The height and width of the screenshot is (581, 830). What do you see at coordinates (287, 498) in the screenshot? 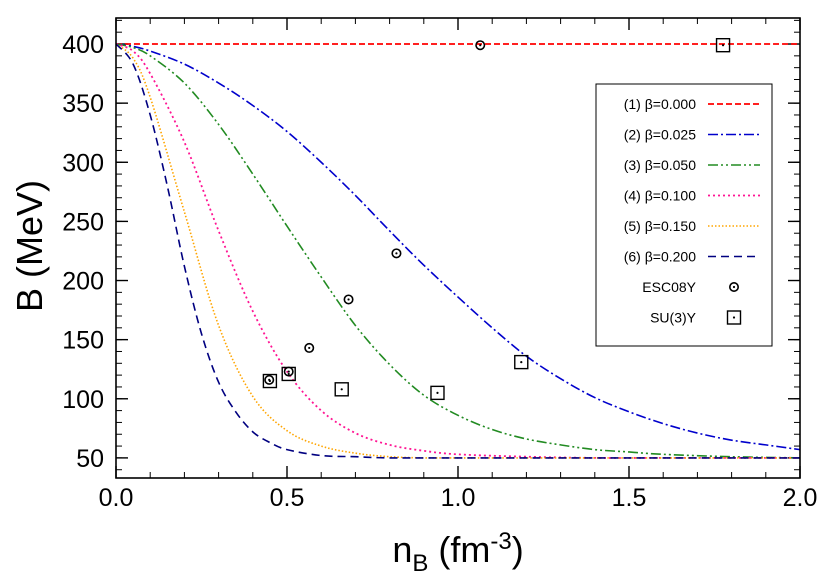
I see `x-tick-label: 0.5` at bounding box center [287, 498].